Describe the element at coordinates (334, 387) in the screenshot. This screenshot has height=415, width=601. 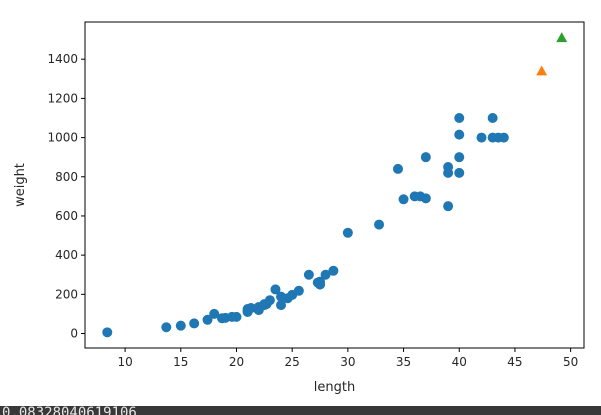
I see `x-axis-label: length` at that location.